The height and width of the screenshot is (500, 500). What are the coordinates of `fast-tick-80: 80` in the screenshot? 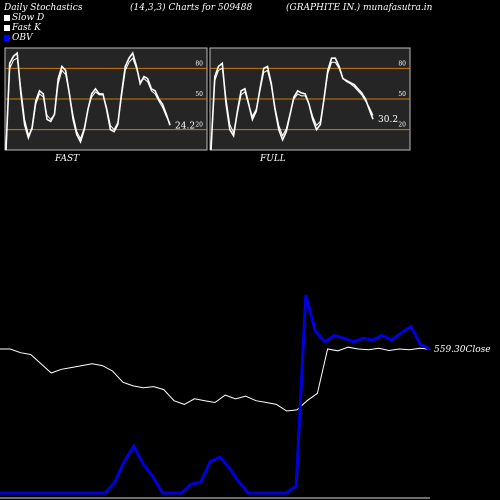 It's located at (199, 63).